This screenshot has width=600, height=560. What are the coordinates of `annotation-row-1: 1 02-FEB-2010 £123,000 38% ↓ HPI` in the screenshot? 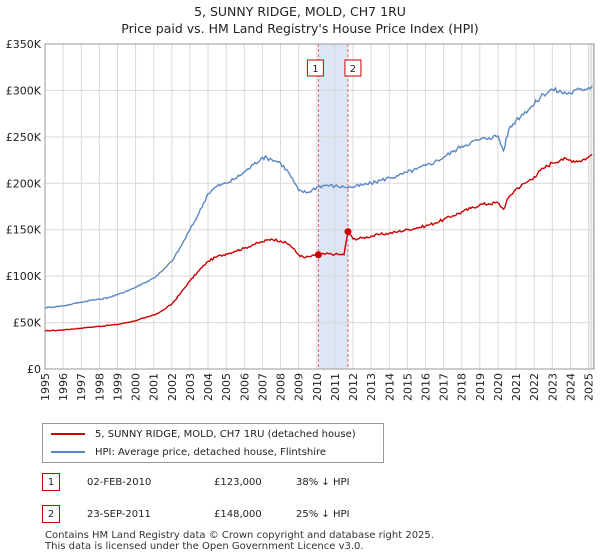 It's located at (195, 482).